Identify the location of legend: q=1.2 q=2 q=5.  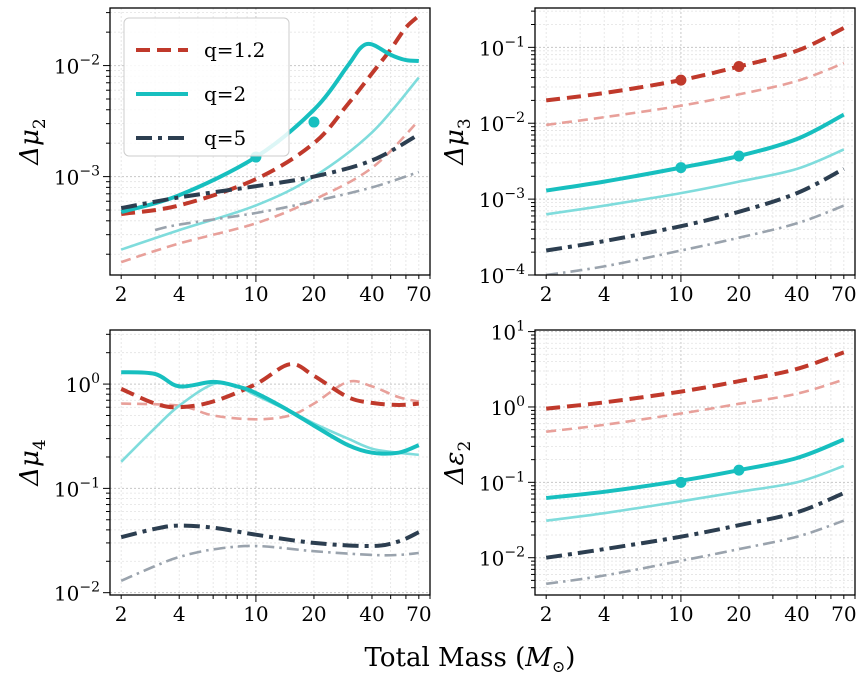
(206, 87).